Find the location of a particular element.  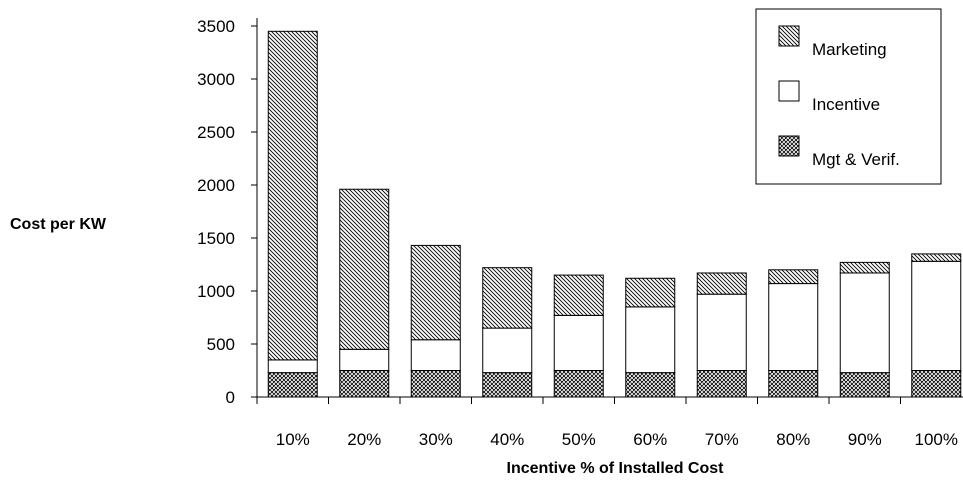

y-tick-label: 1000 is located at coordinates (216, 291).